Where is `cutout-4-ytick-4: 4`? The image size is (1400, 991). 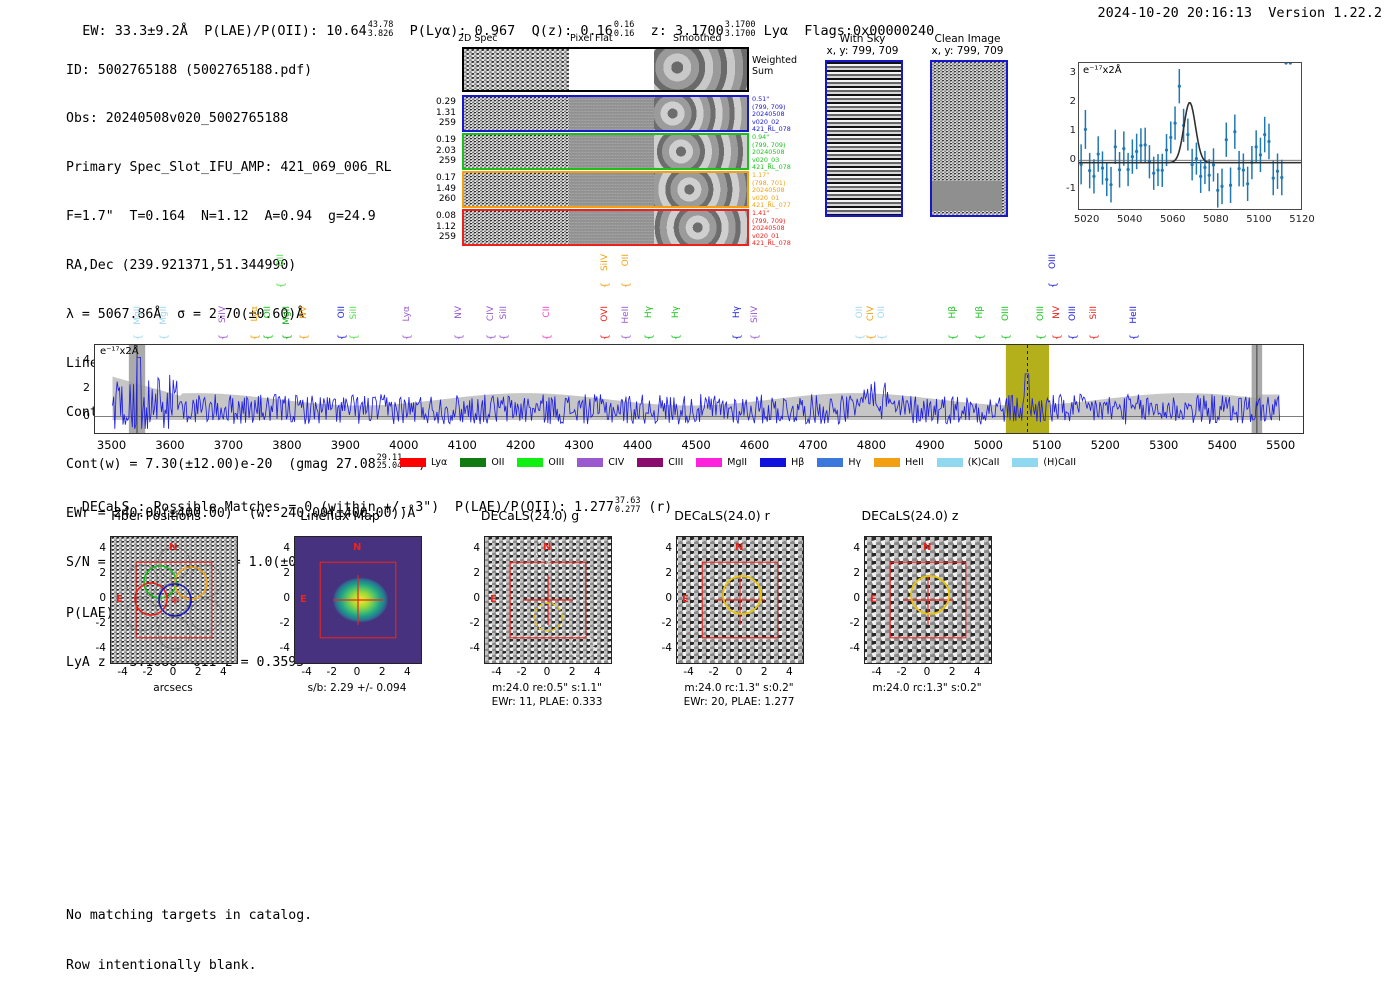 cutout-4-ytick-4: 4 is located at coordinates (668, 547).